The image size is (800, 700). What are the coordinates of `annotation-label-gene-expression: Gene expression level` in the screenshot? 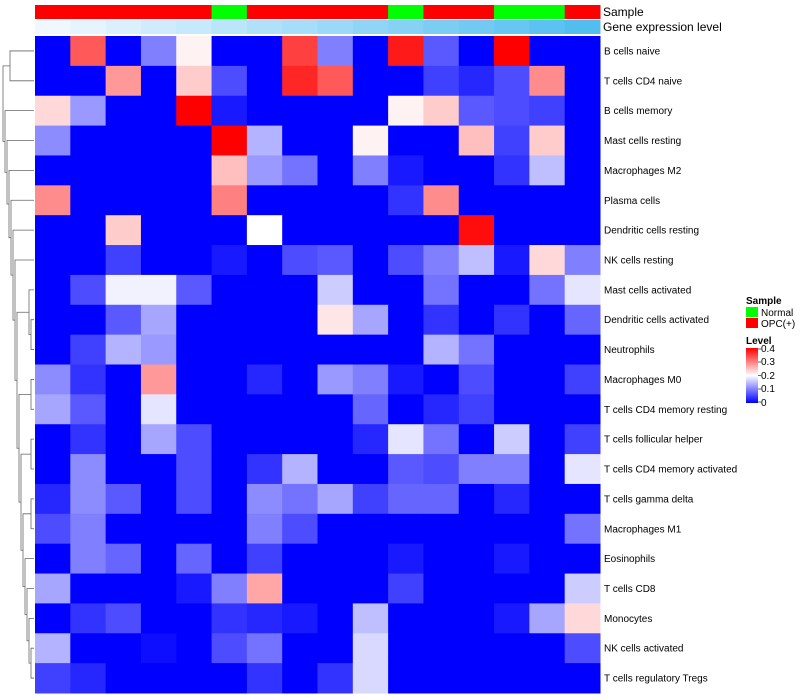 It's located at (662, 27).